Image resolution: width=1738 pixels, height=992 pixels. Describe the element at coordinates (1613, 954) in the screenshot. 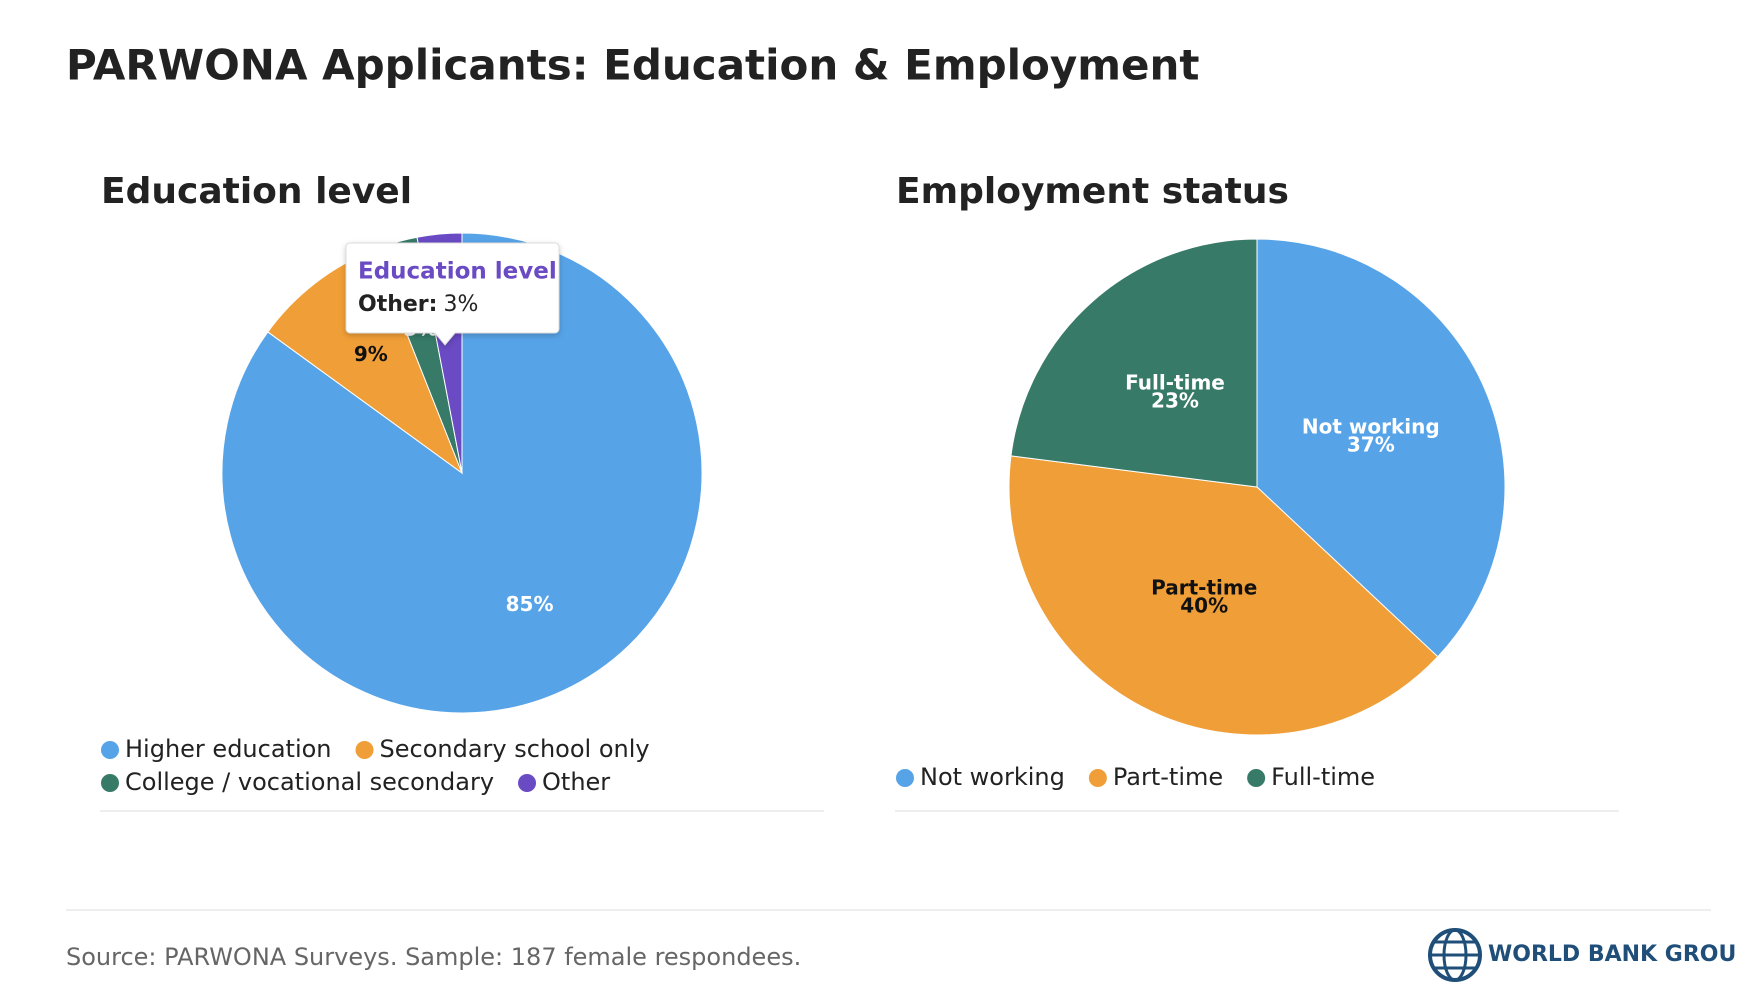

I see `logo-text: WORLD BANK GROUP` at that location.